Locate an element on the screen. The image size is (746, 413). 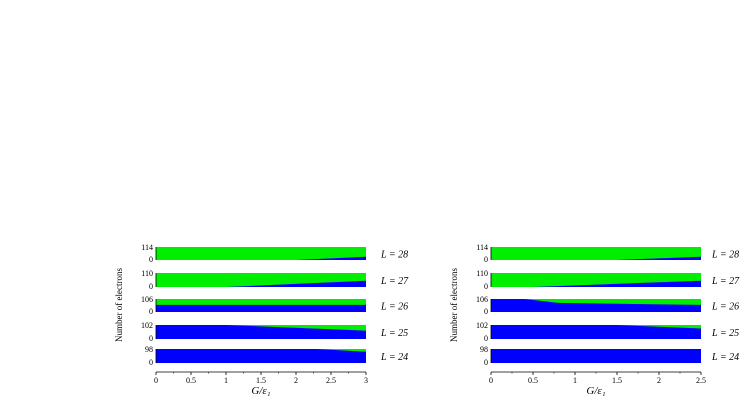
x-tick-label: 3 is located at coordinates (366, 380).